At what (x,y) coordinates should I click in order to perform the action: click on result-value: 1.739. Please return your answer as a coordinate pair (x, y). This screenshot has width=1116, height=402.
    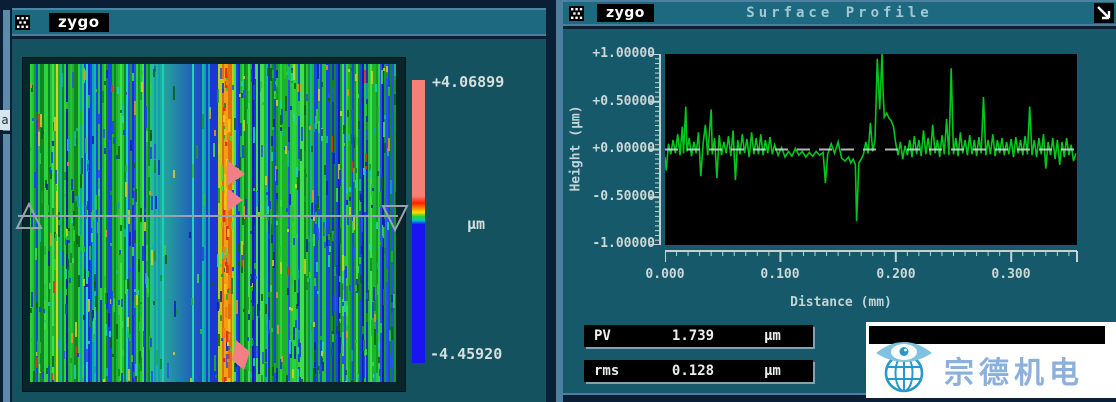
    Looking at the image, I should click on (693, 336).